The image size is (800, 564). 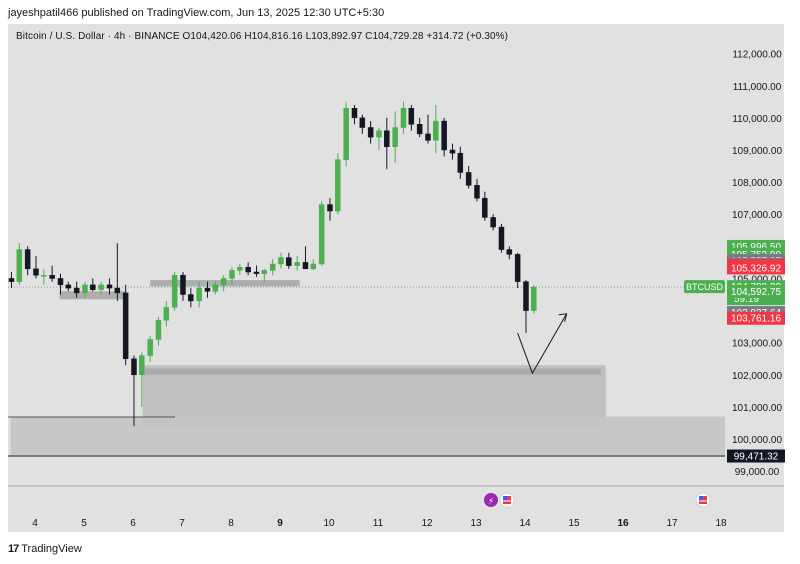 I want to click on x-tick-label: 15, so click(x=574, y=523).